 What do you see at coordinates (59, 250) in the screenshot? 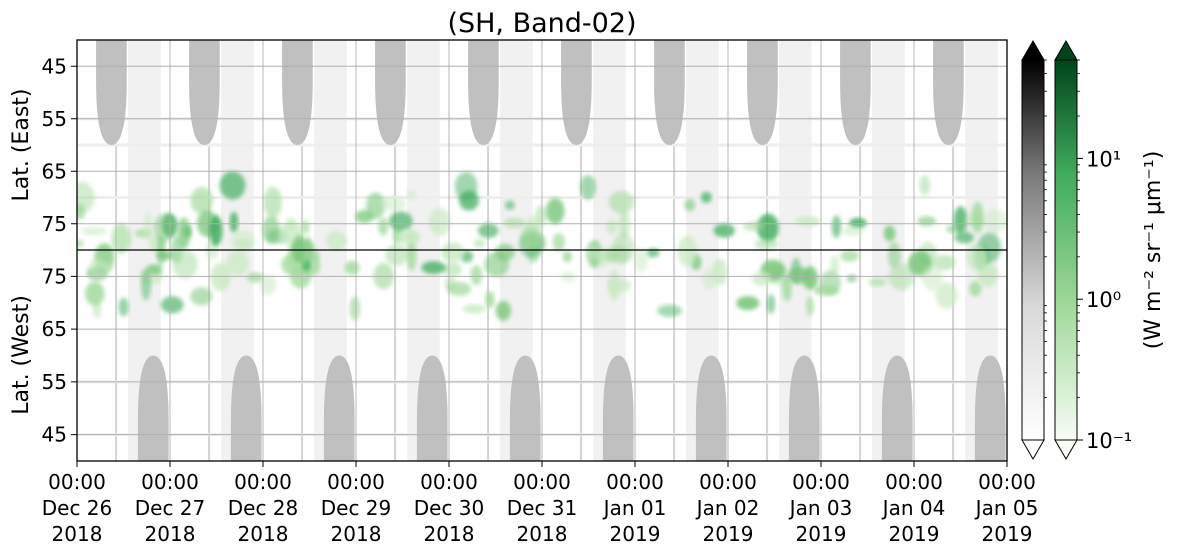
I see `y-ticks: 45 55 65 75 75 65 55 45` at bounding box center [59, 250].